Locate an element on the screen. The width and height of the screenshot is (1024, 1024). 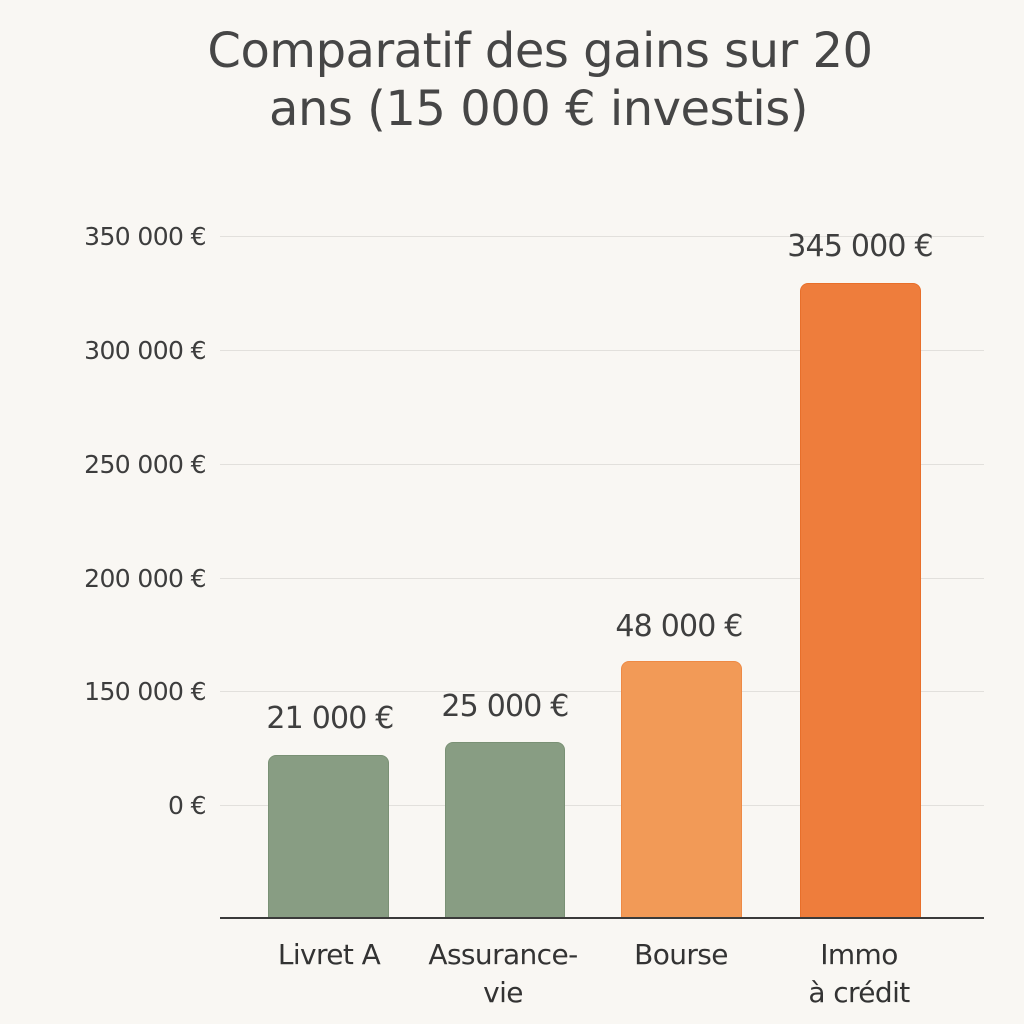
x-tick-label-line: Immo is located at coordinates (859, 954).